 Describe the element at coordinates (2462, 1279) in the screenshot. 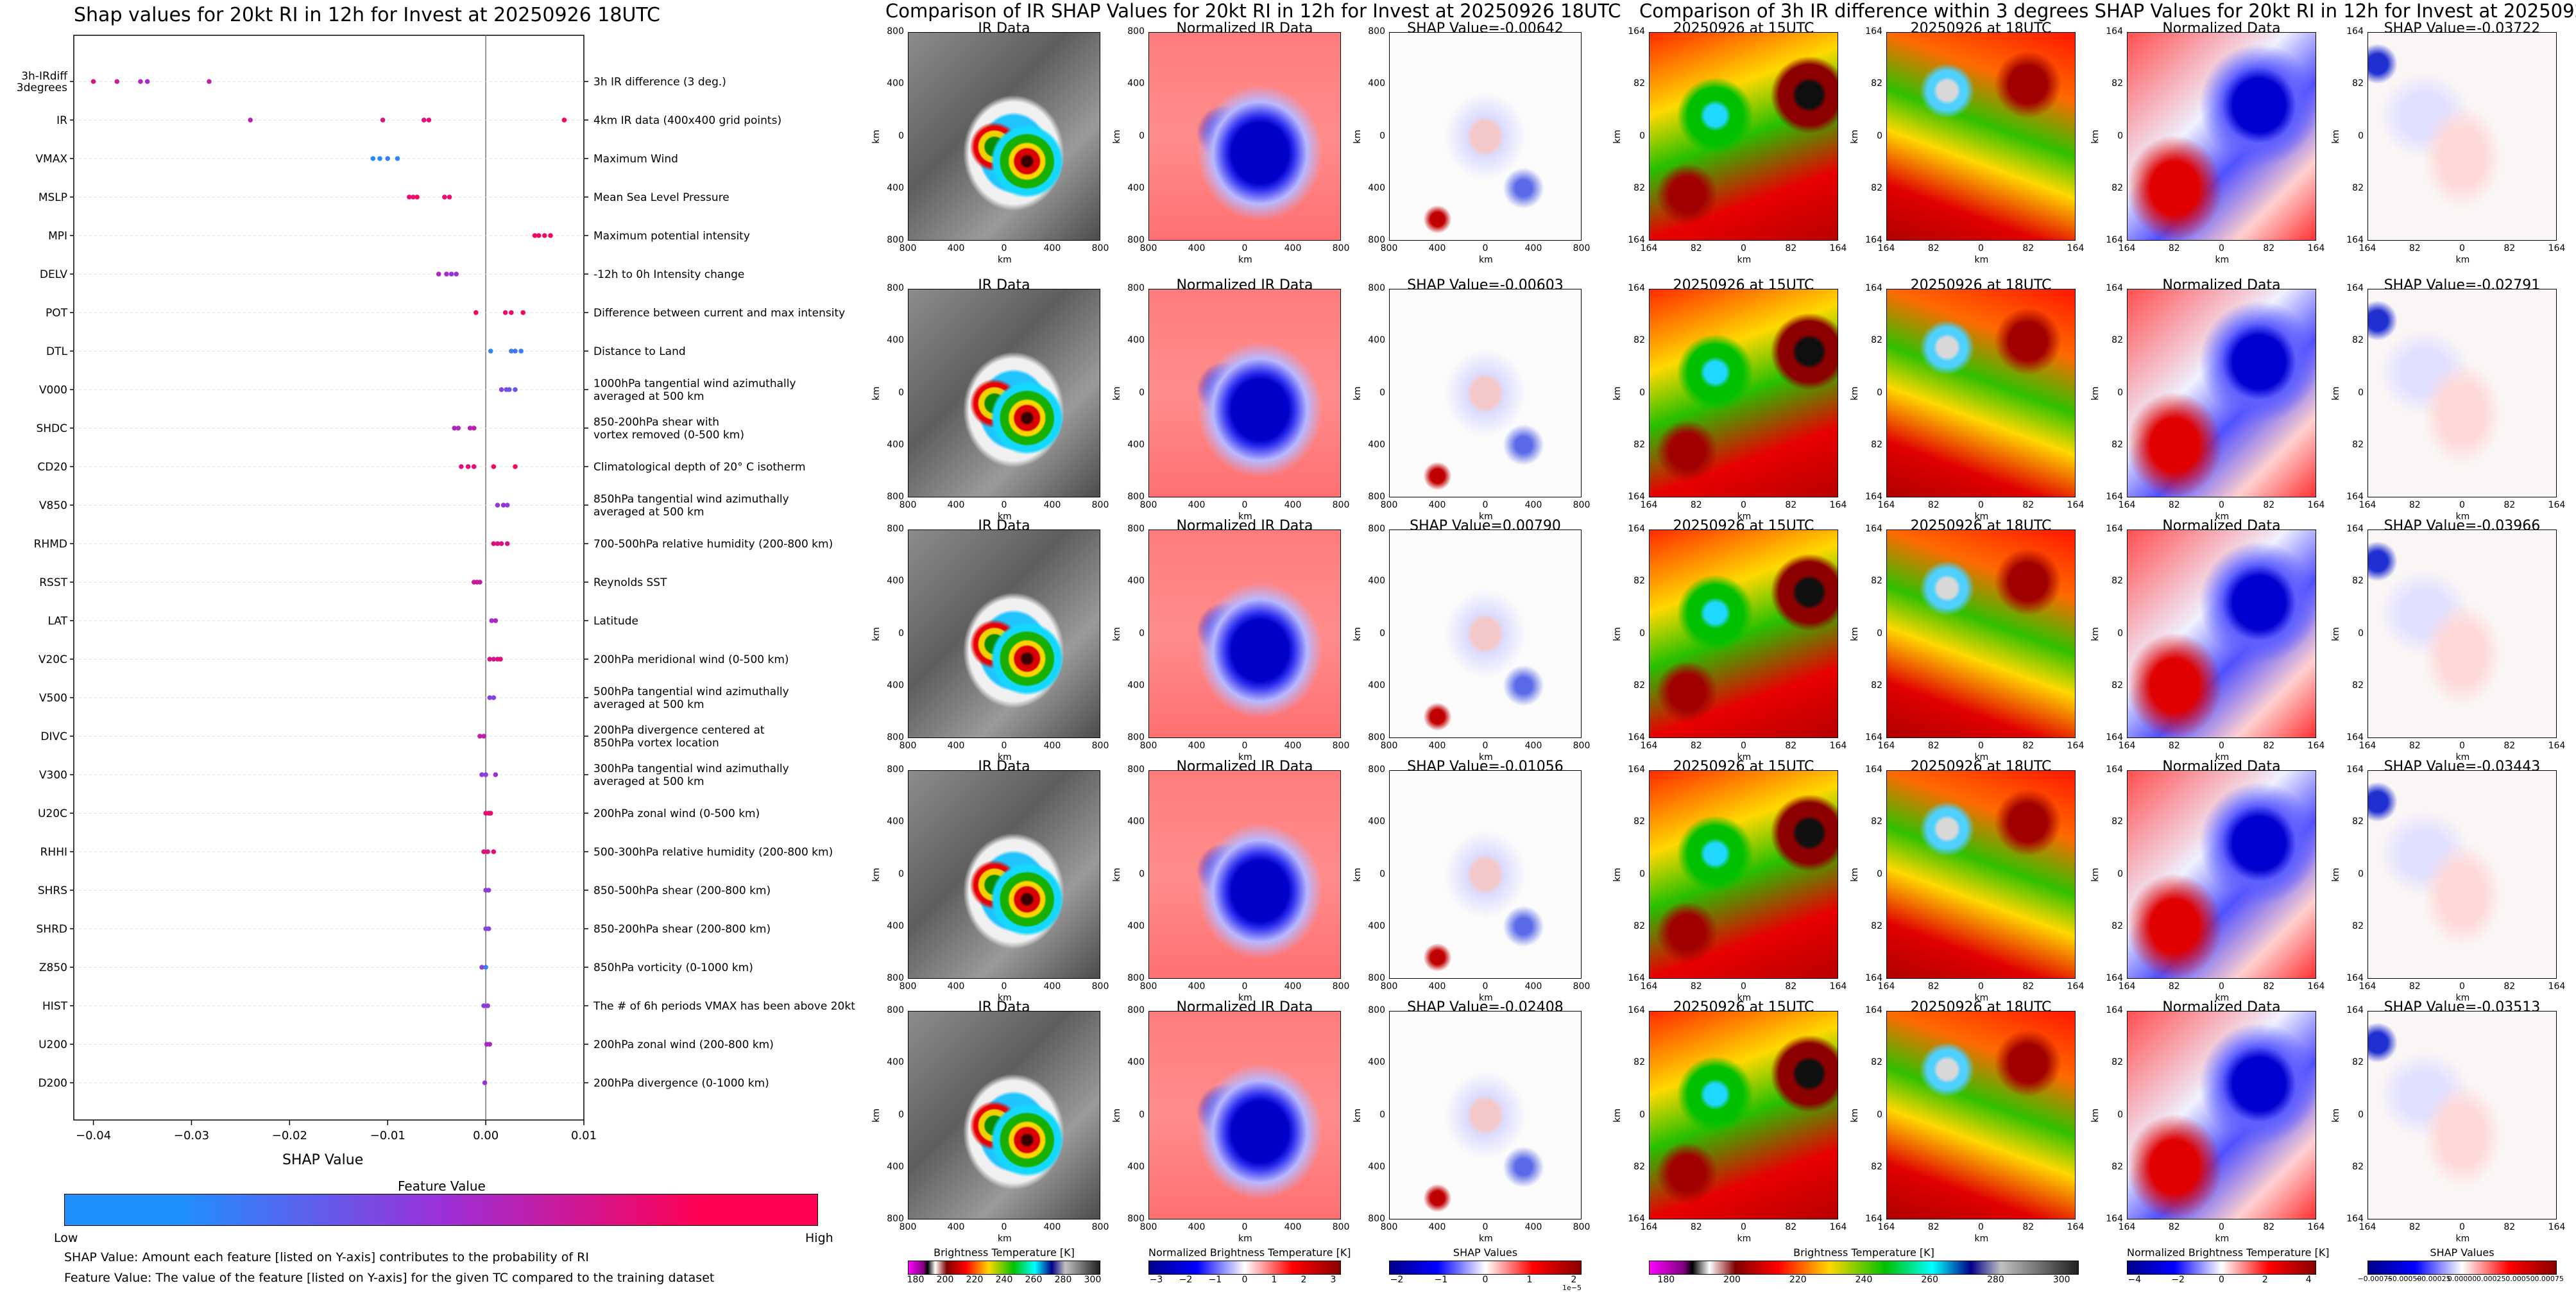

I see `colorbar-tick: 0.00000` at that location.